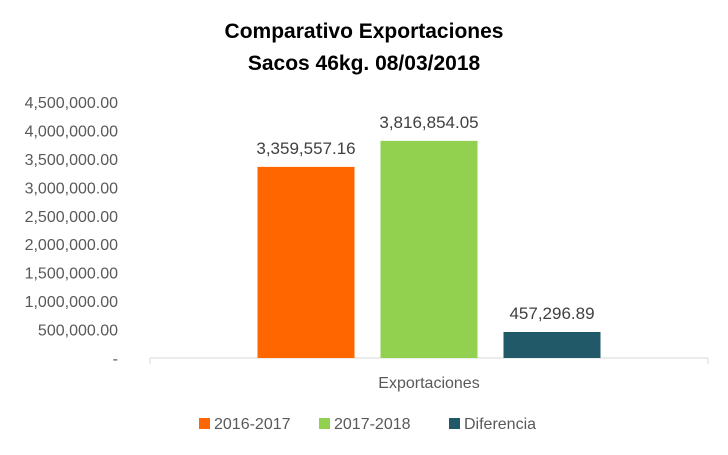  I want to click on chart-subtitle: Sacos 46kg. 08/03/2018, so click(364, 63).